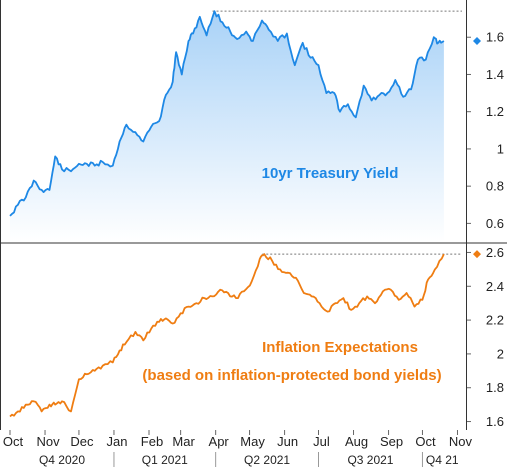 The height and width of the screenshot is (467, 507). I want to click on treasury-last-value-marker, so click(477, 40).